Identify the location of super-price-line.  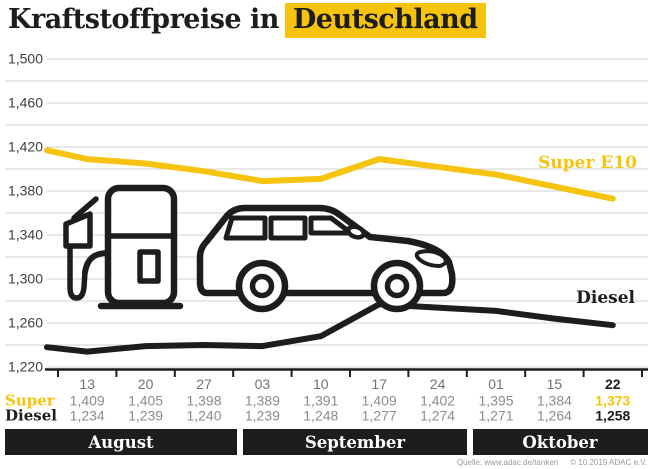
(330, 174).